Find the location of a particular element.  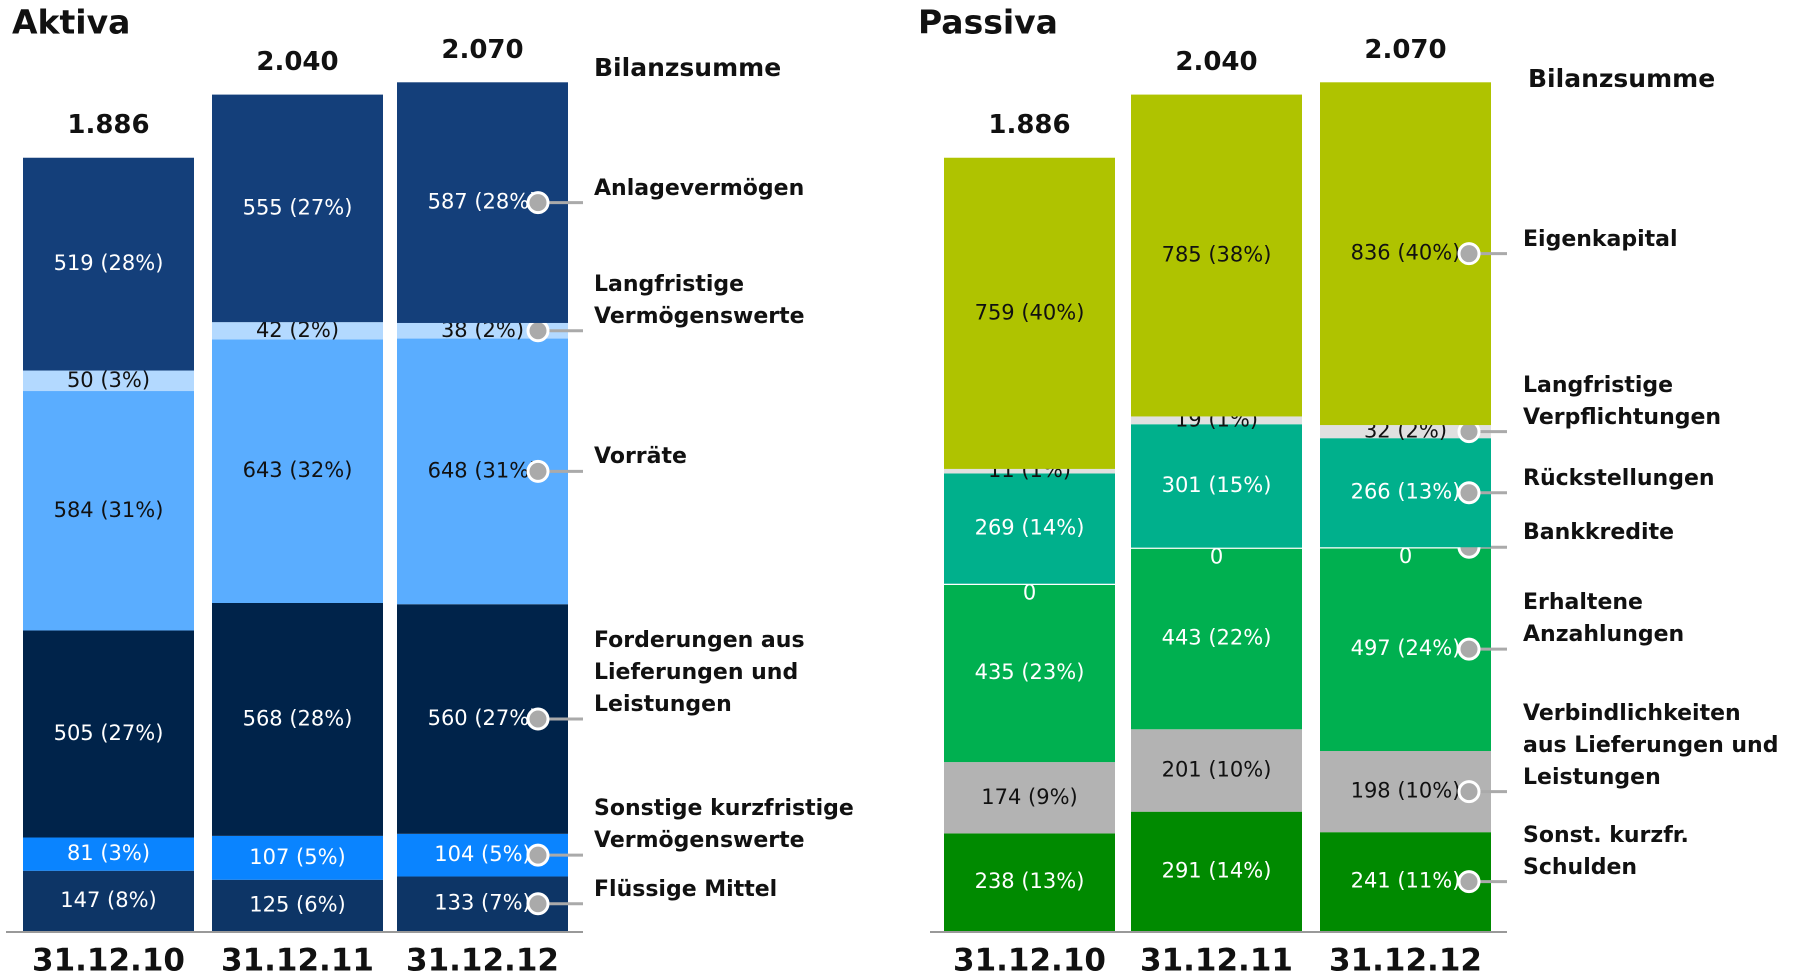

segment-label: 568 (28%) is located at coordinates (298, 718).